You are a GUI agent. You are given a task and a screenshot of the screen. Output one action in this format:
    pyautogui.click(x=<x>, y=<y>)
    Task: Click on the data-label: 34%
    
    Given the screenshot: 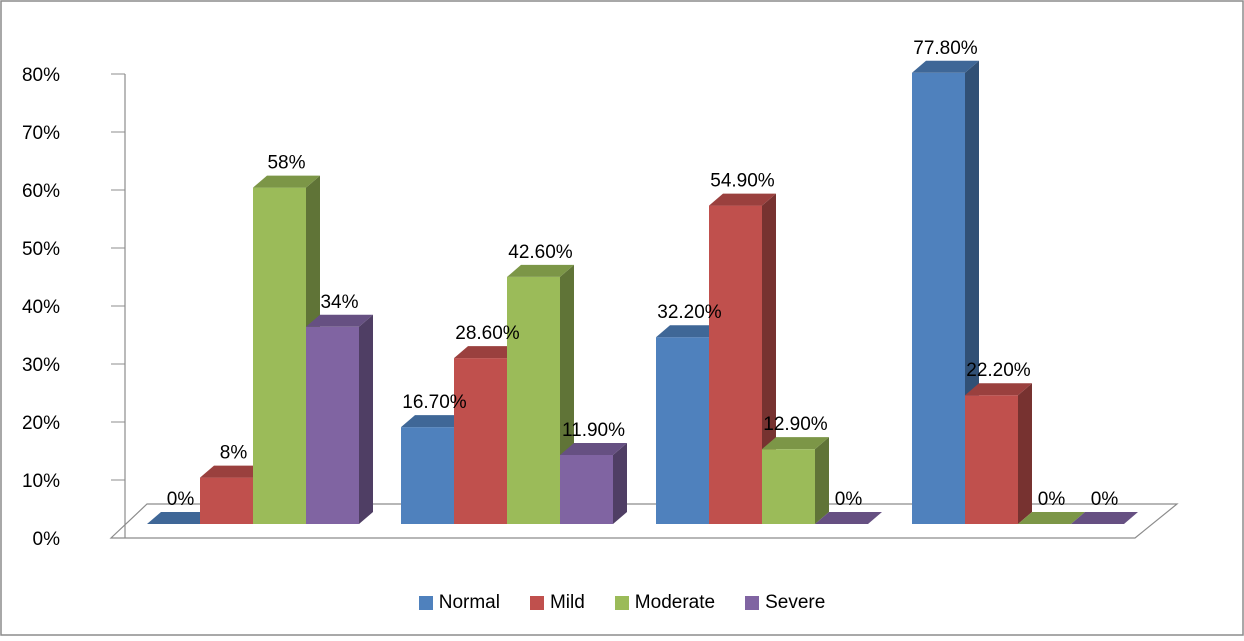 What is the action you would take?
    pyautogui.click(x=339, y=302)
    